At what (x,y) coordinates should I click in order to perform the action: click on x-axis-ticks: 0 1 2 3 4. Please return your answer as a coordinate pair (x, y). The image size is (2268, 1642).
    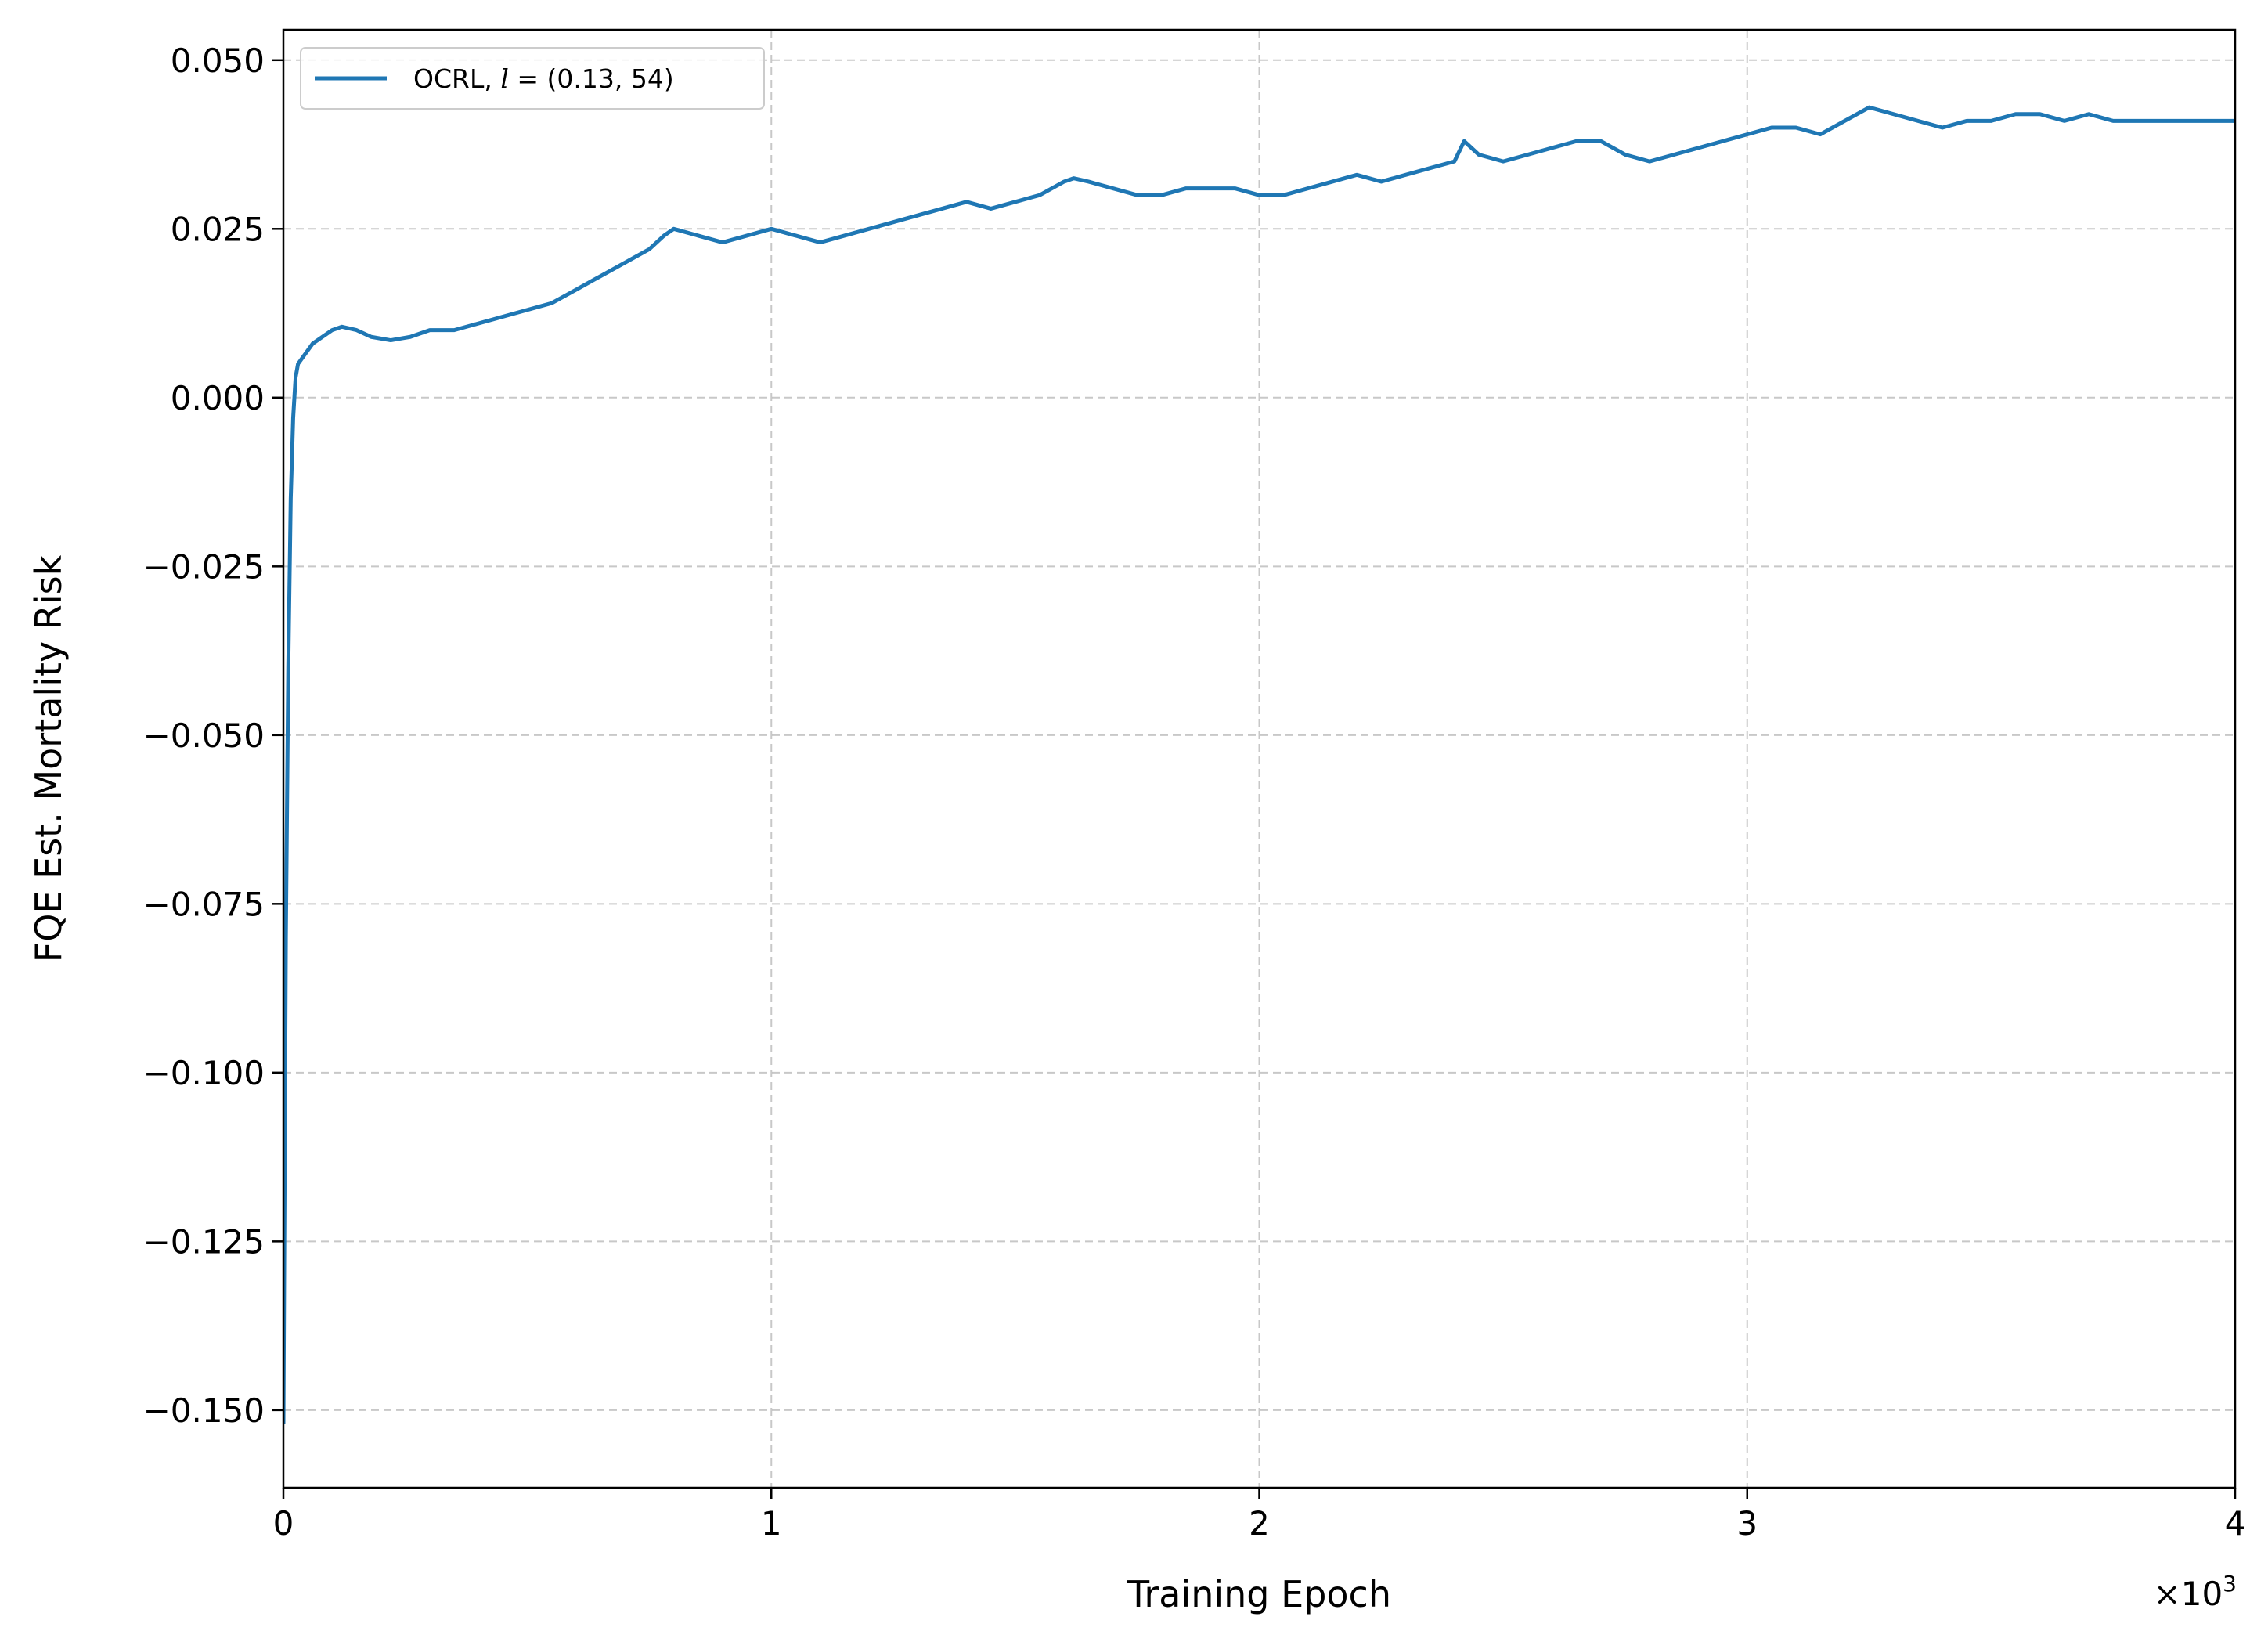
    Looking at the image, I should click on (1259, 1515).